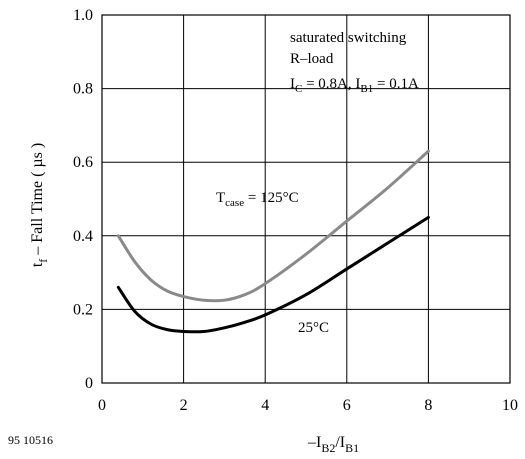 The image size is (525, 459). I want to click on x-tick-label: 4, so click(265, 405).